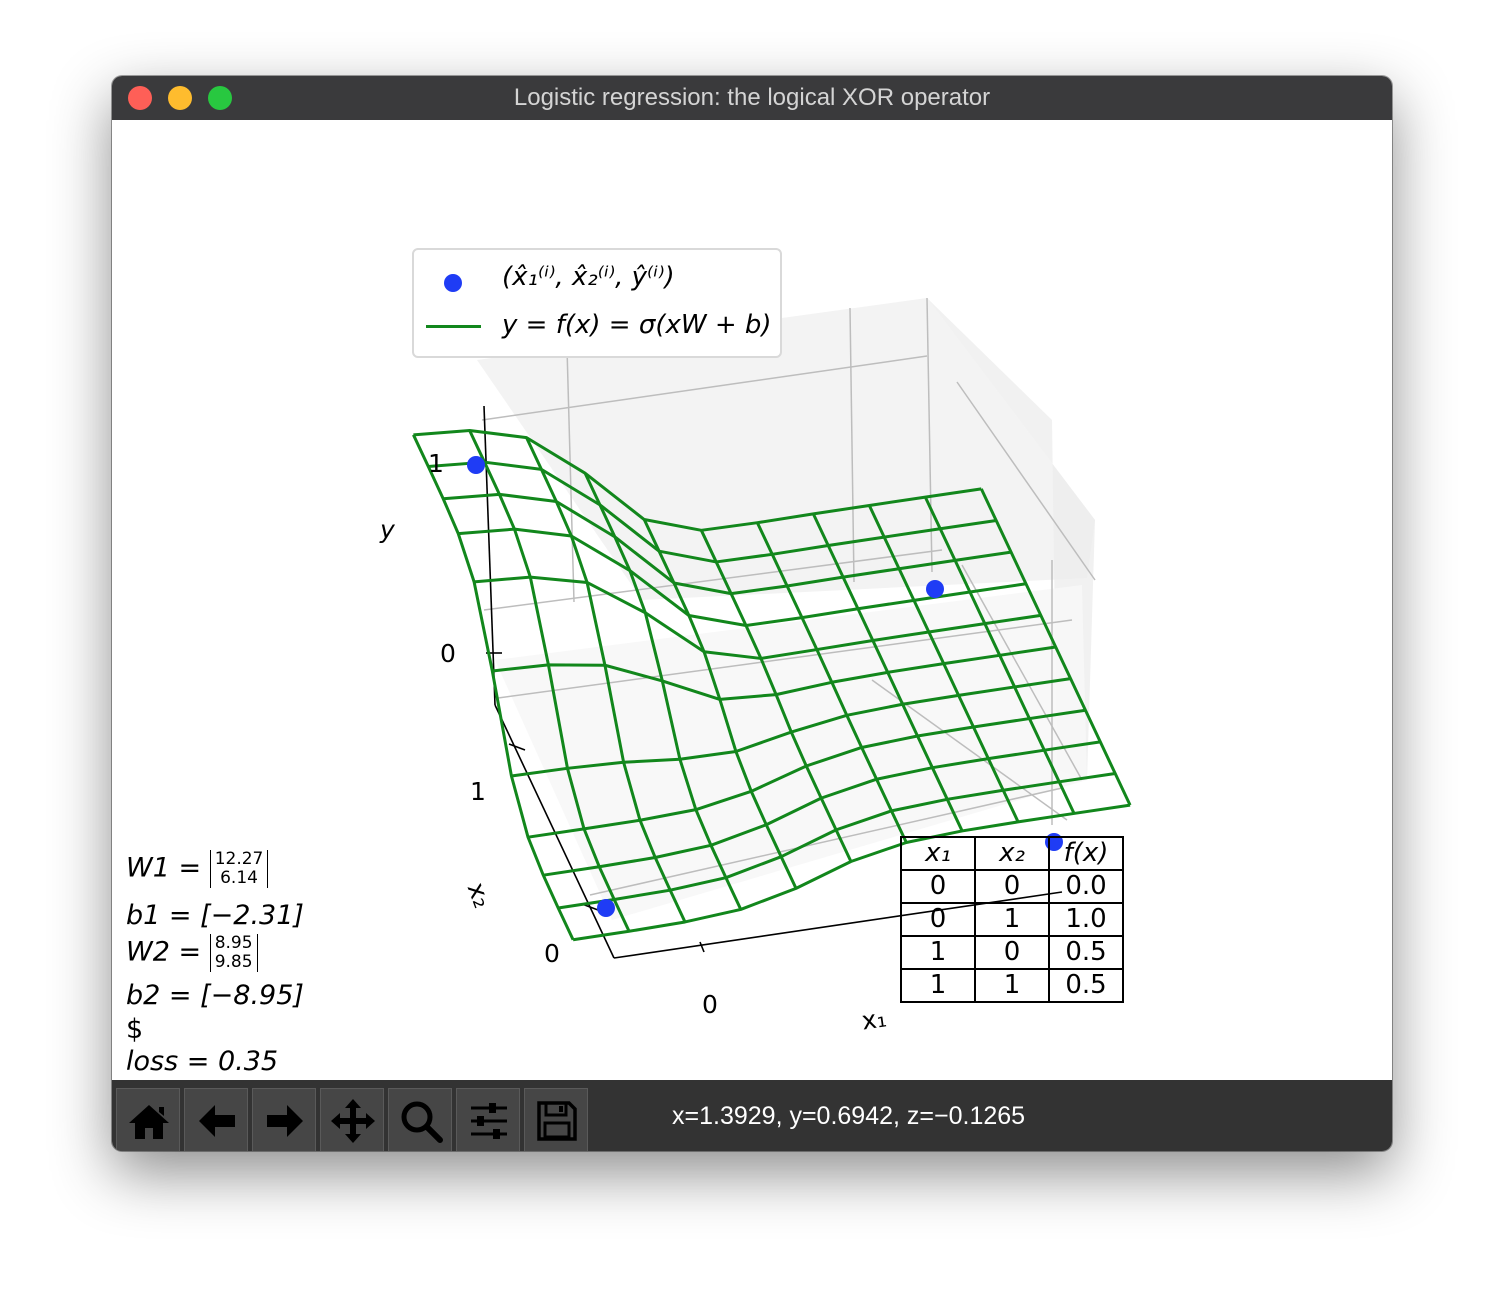 This screenshot has height=1300, width=1504. I want to click on w1-value-1: 6.14, so click(239, 878).